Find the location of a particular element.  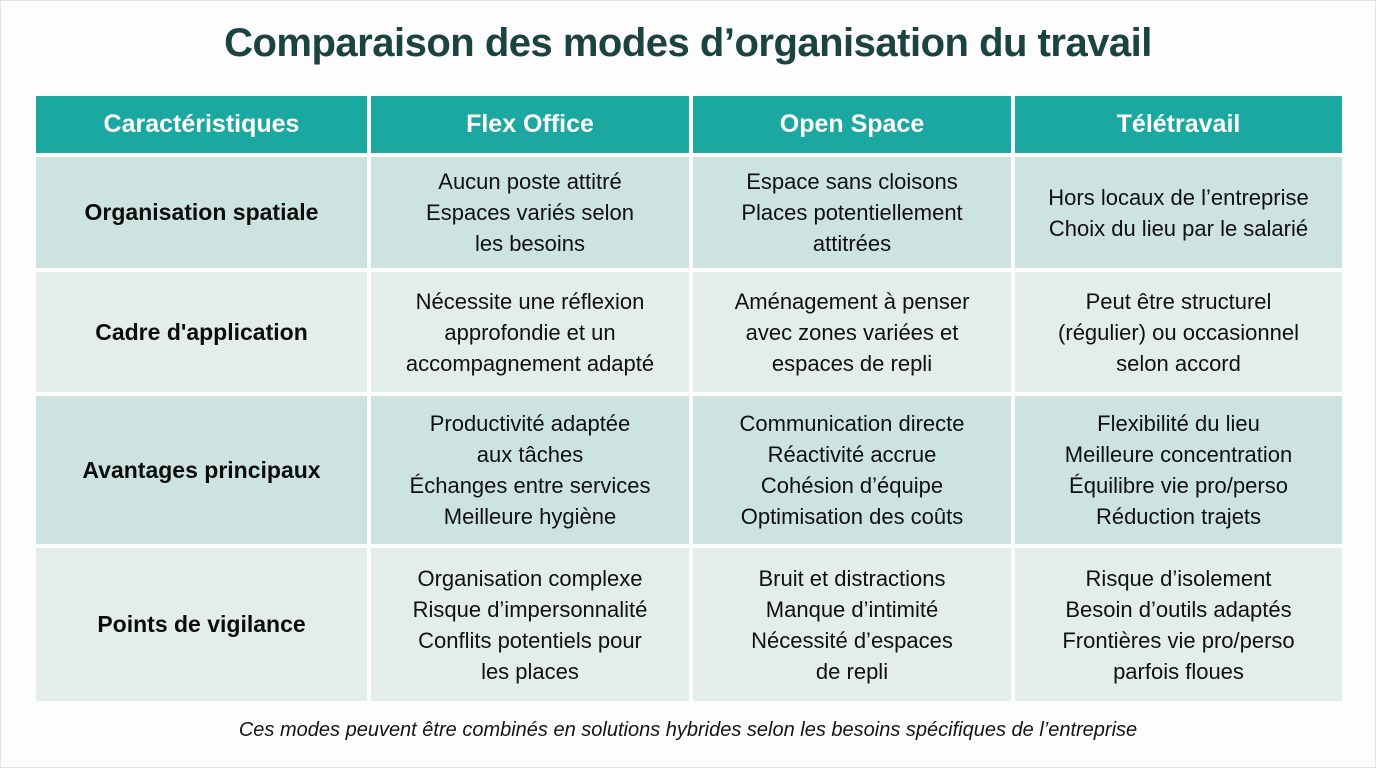

column-header-caracteristiques: Caractéristiques is located at coordinates (201, 124).